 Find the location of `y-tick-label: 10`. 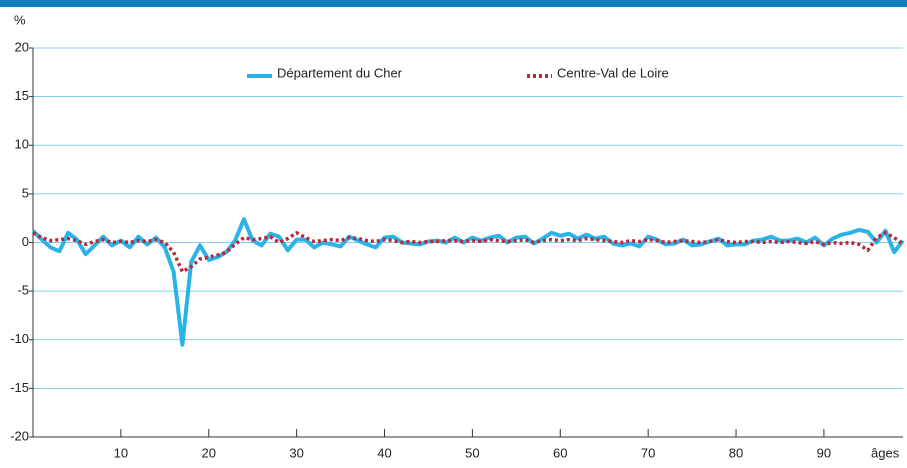

y-tick-label: 10 is located at coordinates (22, 144).